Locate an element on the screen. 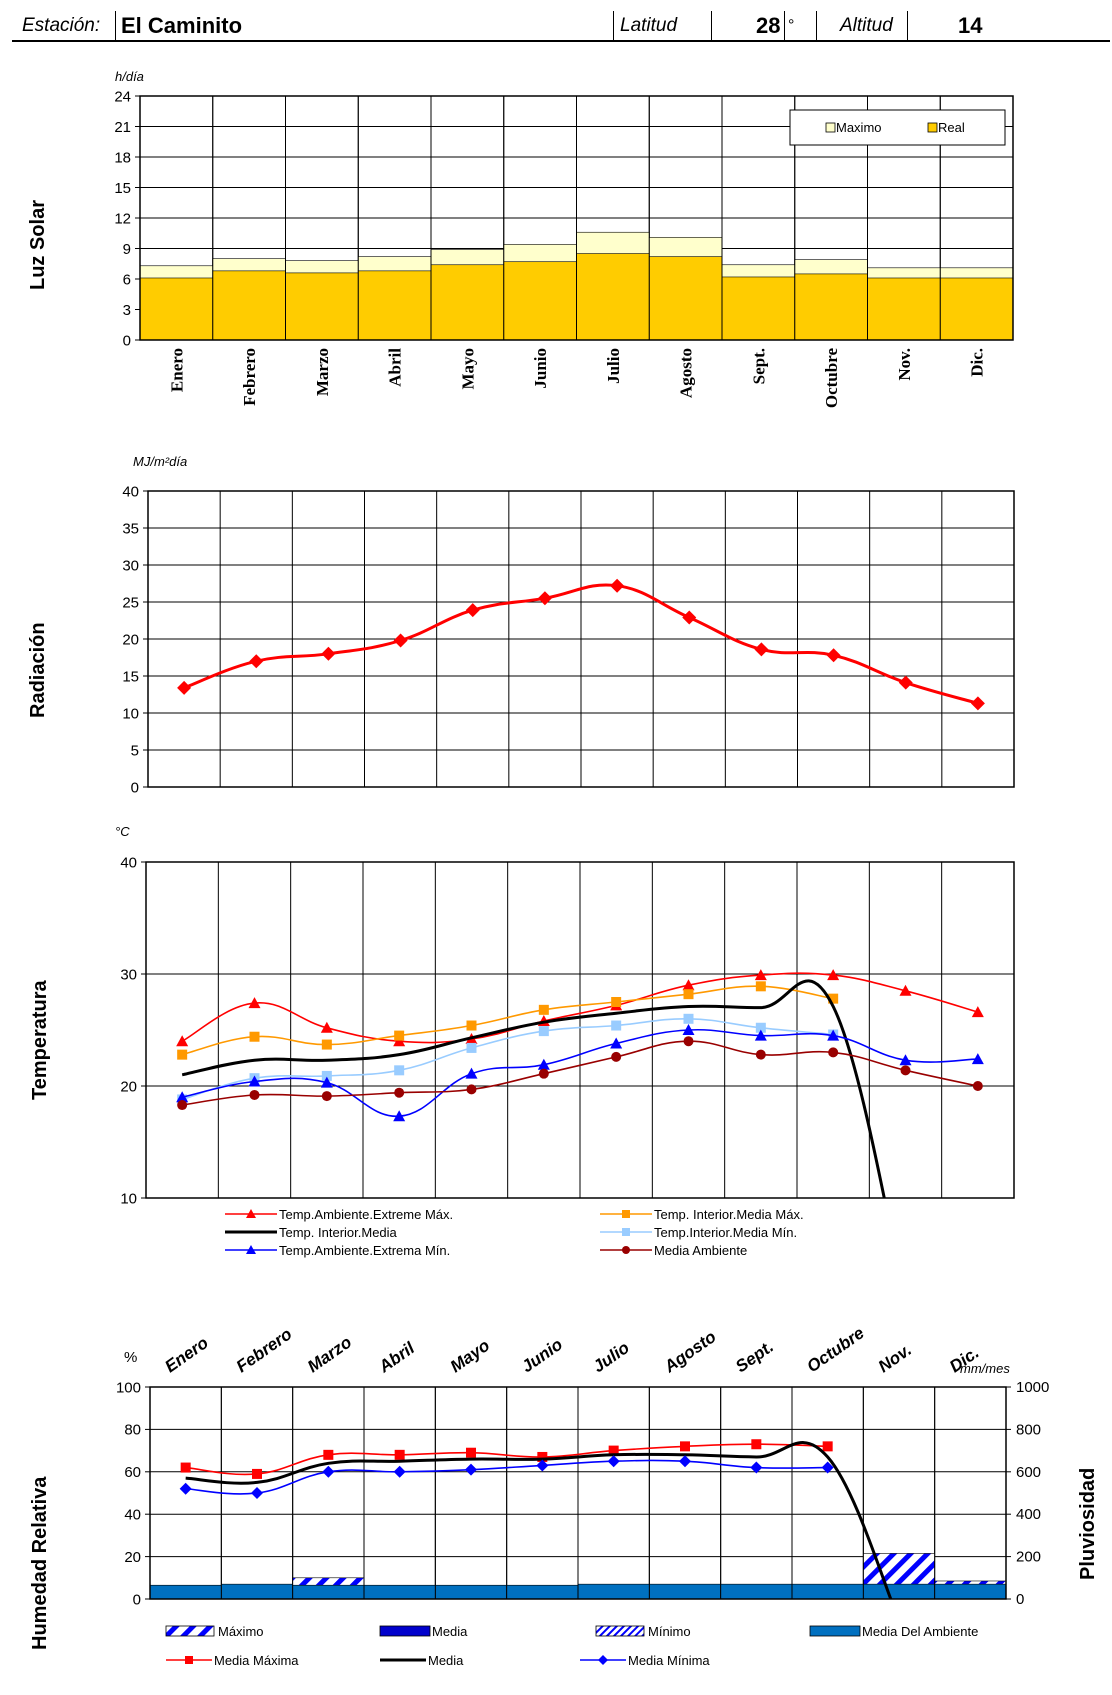 The width and height of the screenshot is (1112, 1695). humidity-line is located at coordinates (506, 1459).